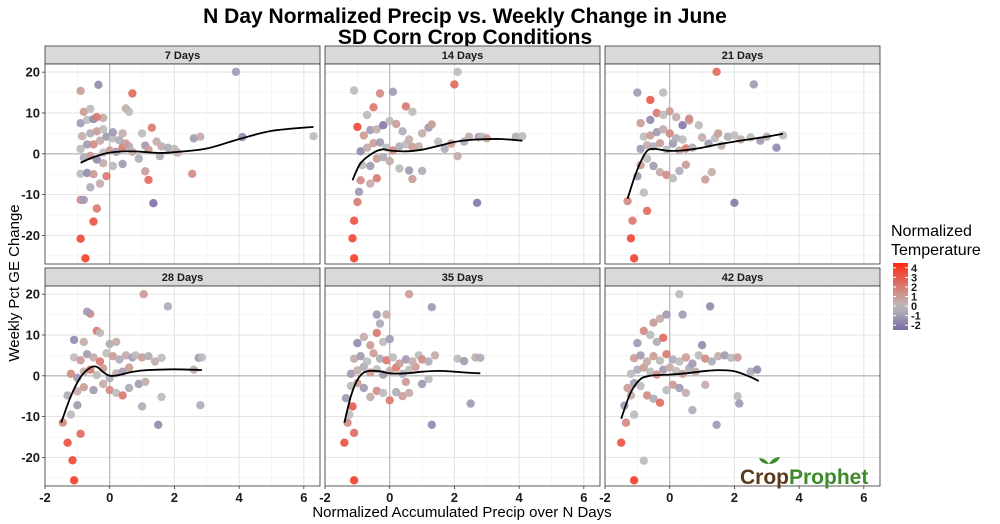 This screenshot has width=1000, height=524. I want to click on y-tick-label: -20, so click(30, 235).